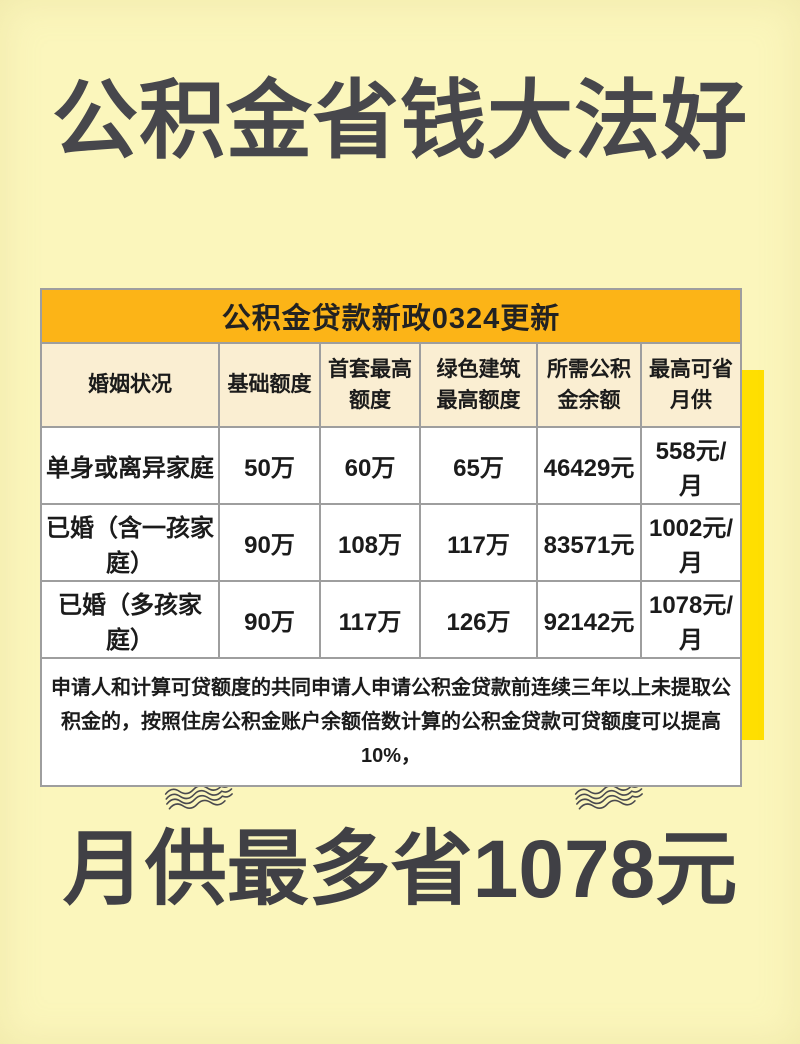  What do you see at coordinates (400, 869) in the screenshot?
I see `bottom-headline: 月供最多省1078元` at bounding box center [400, 869].